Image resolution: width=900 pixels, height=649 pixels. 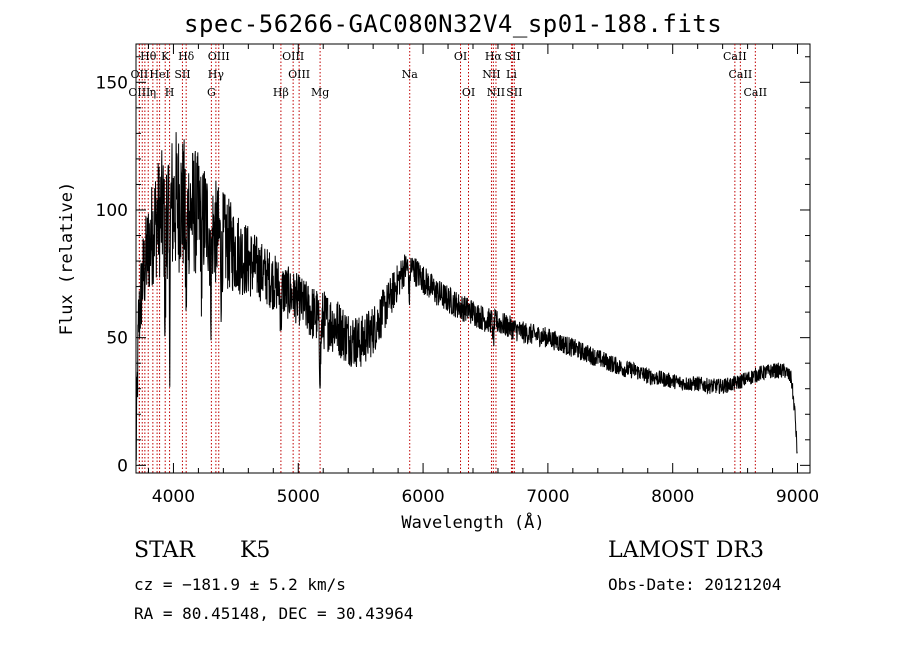 I want to click on redshift-value: cz = −181.9 ± 5.2 km/s, so click(x=240, y=584).